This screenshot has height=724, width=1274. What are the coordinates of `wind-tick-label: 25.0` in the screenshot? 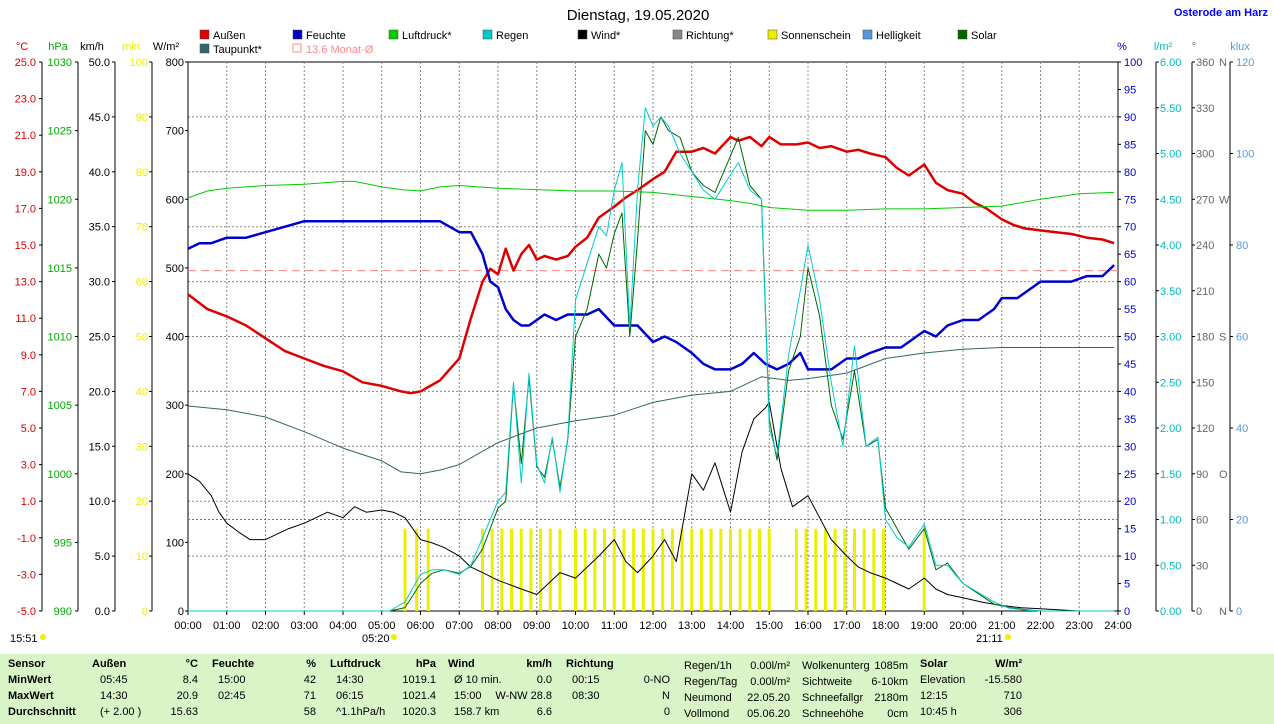 It's located at (99, 338).